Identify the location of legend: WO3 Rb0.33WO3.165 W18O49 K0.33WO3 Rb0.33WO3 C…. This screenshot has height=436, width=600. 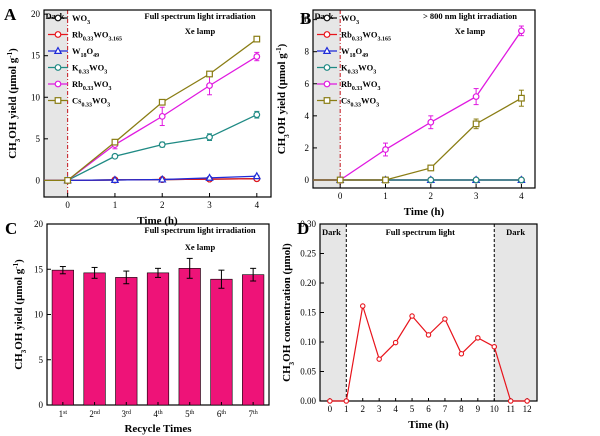
(354, 61).